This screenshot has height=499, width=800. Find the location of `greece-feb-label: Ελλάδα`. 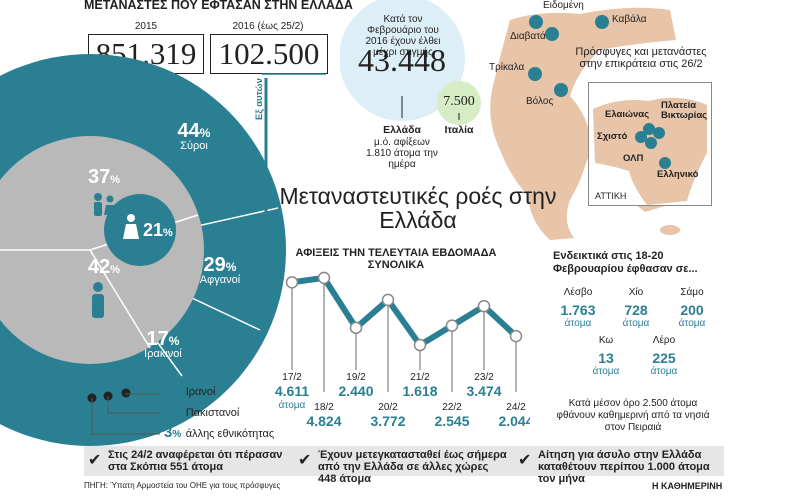

greece-feb-label: Ελλάδα is located at coordinates (402, 130).